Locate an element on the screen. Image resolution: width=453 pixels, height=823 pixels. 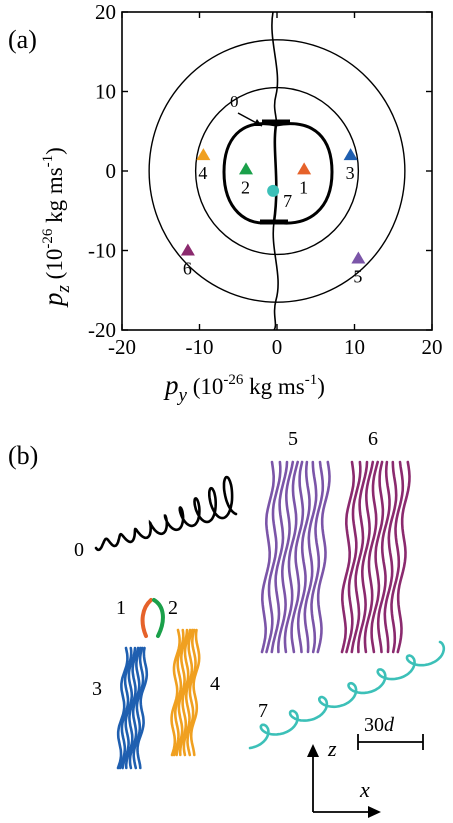
point-label: 1 is located at coordinates (303, 187).